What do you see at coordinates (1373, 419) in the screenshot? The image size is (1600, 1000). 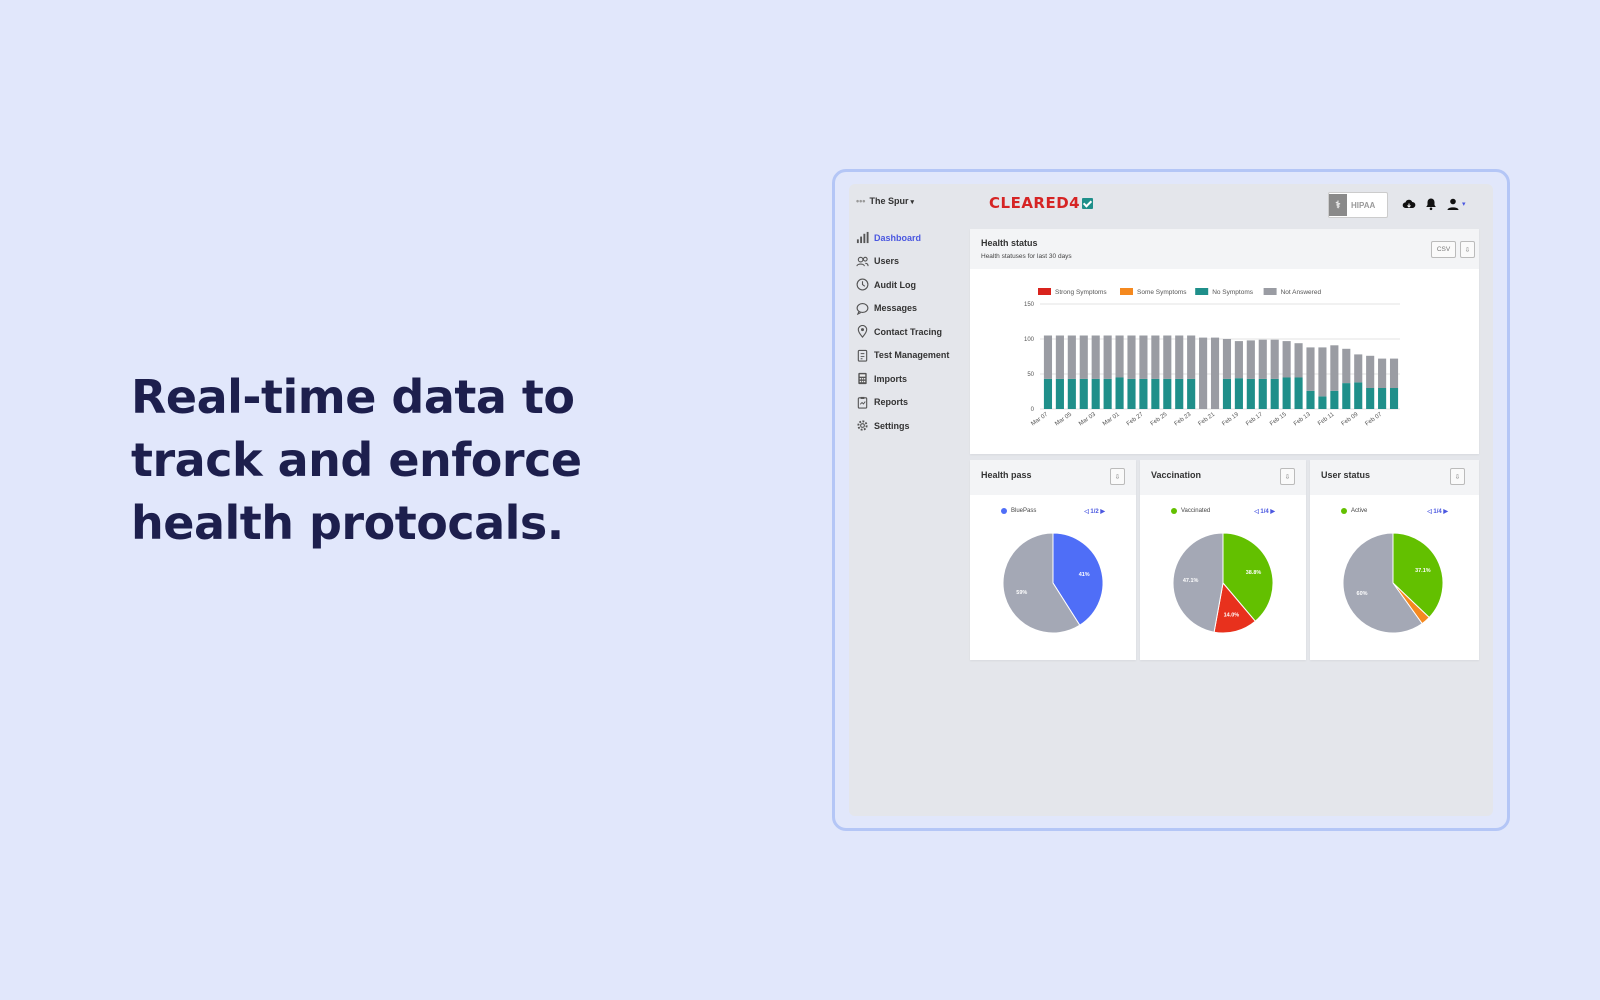 I see `x-tick-label: Feb 07` at bounding box center [1373, 419].